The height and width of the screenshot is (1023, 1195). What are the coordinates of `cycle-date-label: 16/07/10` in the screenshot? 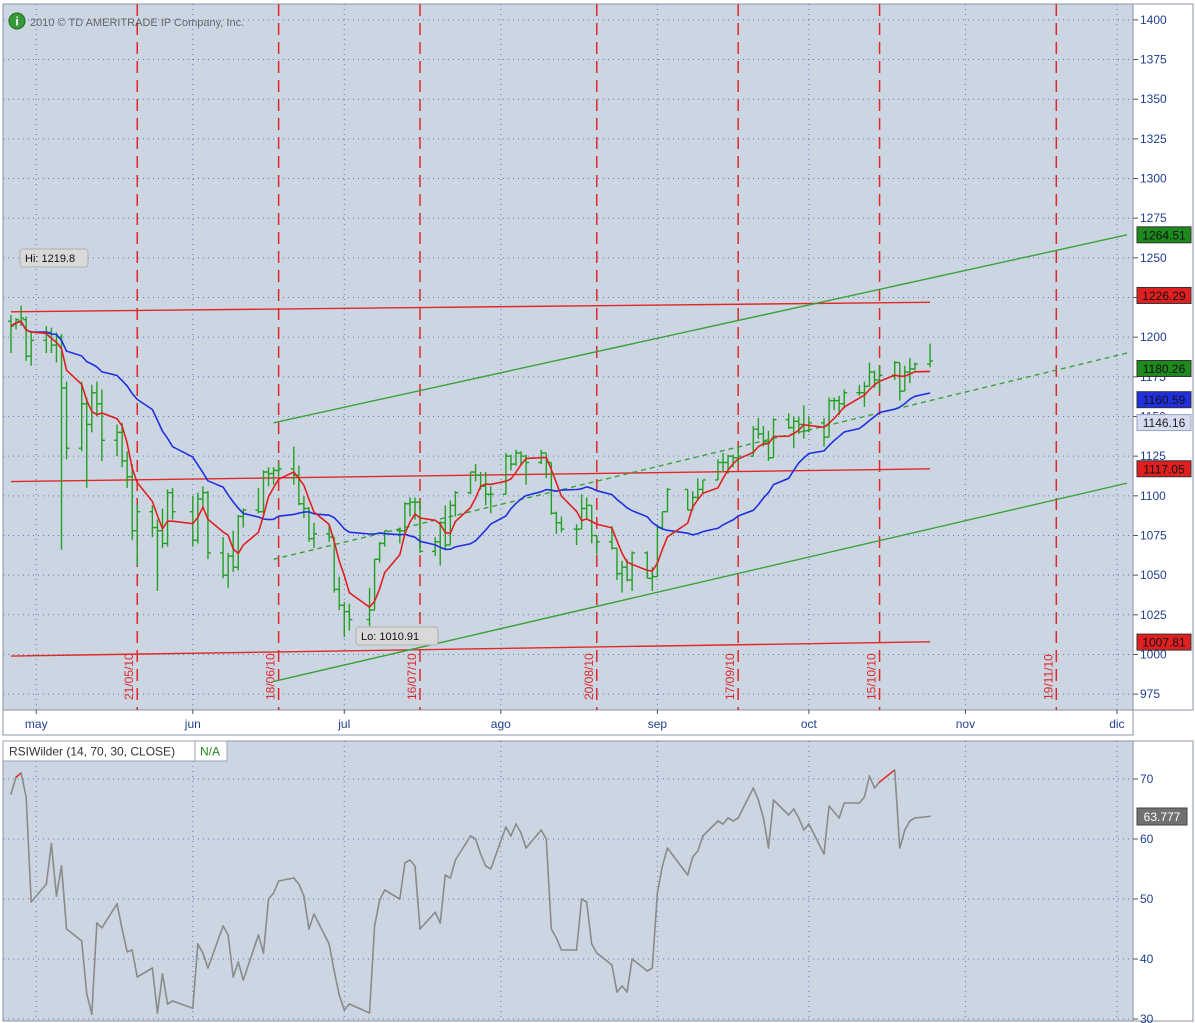 It's located at (412, 676).